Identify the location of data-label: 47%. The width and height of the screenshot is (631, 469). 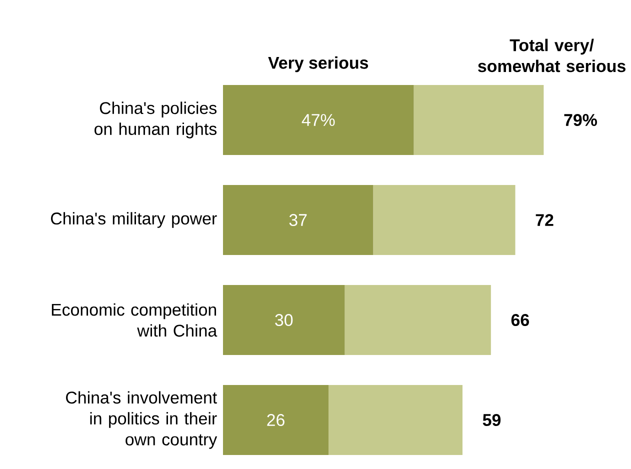
(318, 120).